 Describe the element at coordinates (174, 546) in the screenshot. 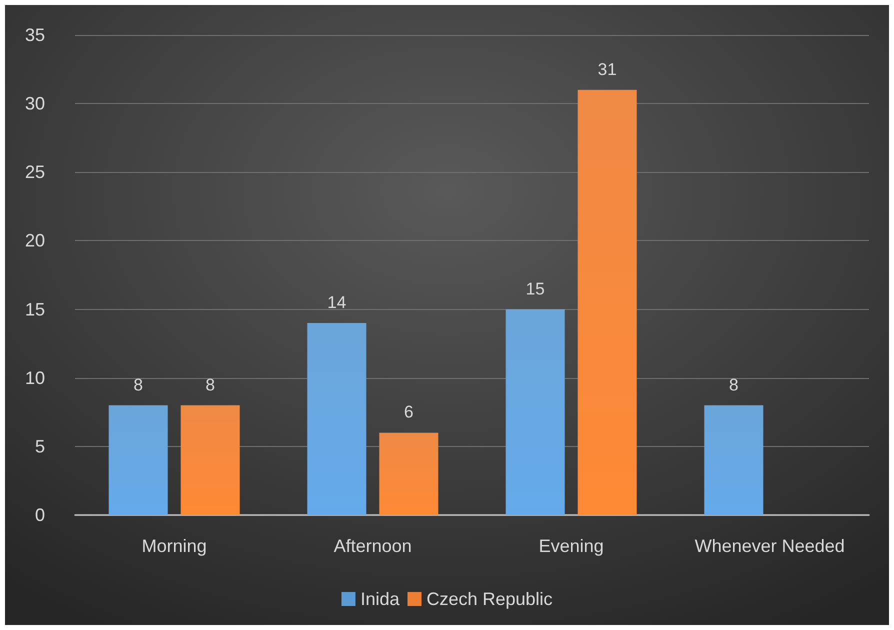

I see `x-tick-label: Morning` at that location.